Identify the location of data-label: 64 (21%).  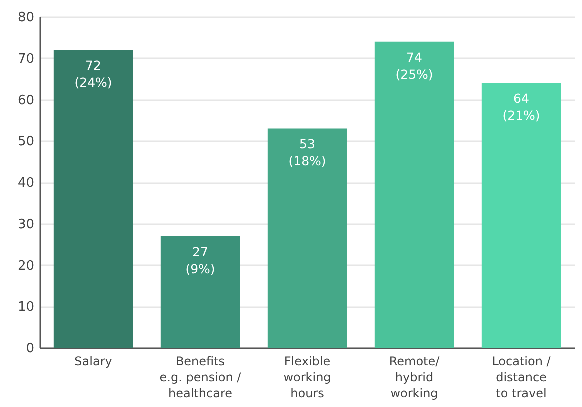
(521, 107).